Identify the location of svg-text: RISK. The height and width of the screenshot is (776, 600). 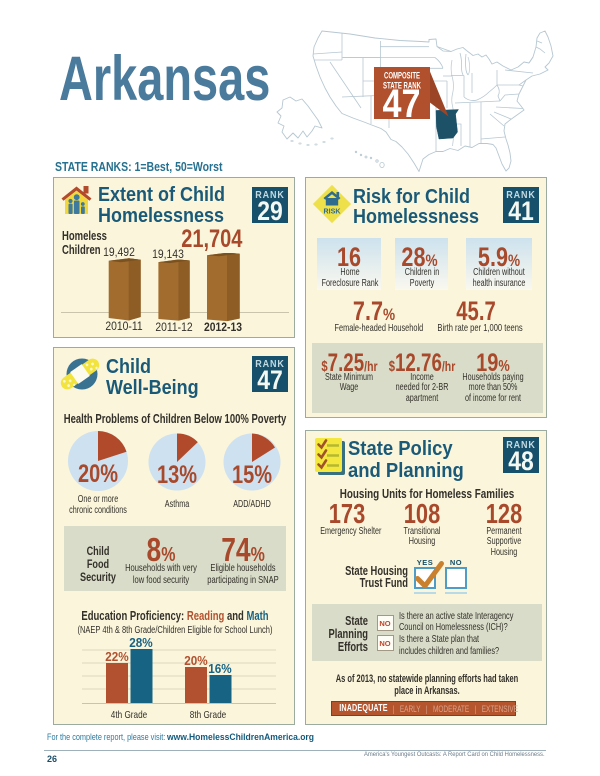
(332, 210).